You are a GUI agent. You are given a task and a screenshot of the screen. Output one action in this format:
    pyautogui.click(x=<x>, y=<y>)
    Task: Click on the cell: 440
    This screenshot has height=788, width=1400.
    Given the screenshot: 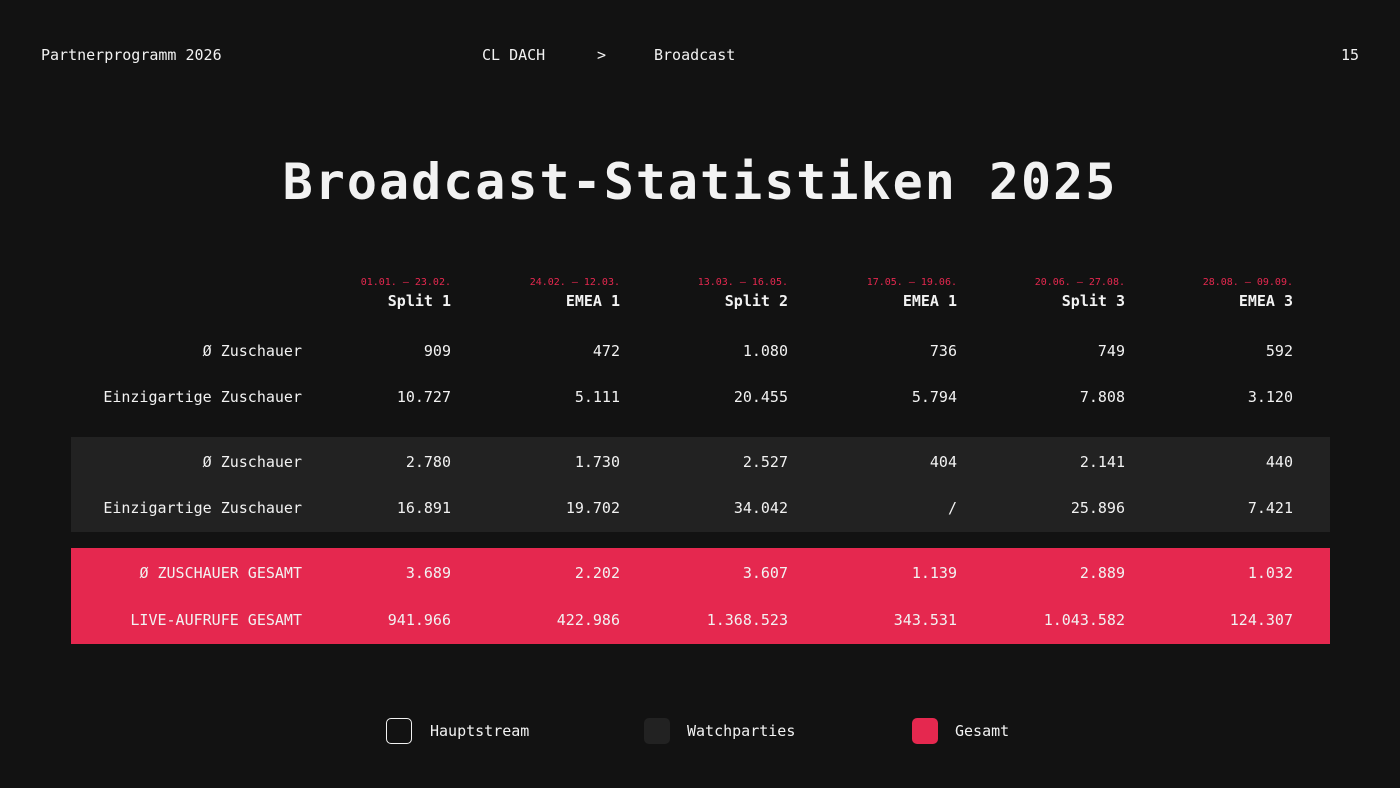 What is the action you would take?
    pyautogui.click(x=1279, y=462)
    